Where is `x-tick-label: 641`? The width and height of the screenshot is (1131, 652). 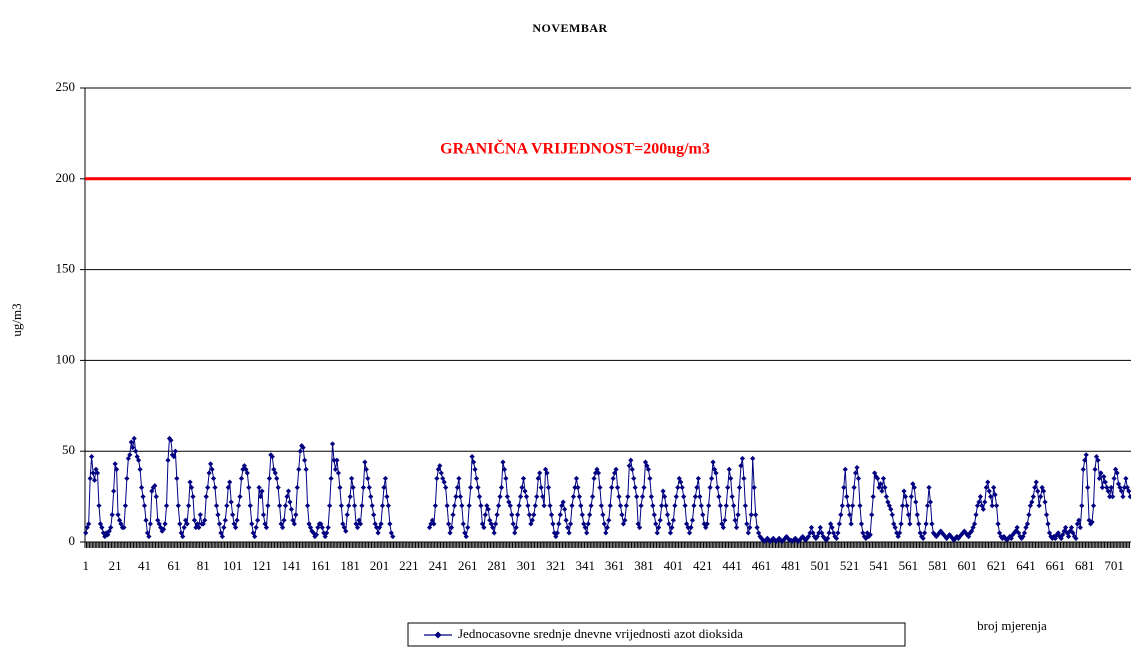 x-tick-label: 641 is located at coordinates (1026, 565).